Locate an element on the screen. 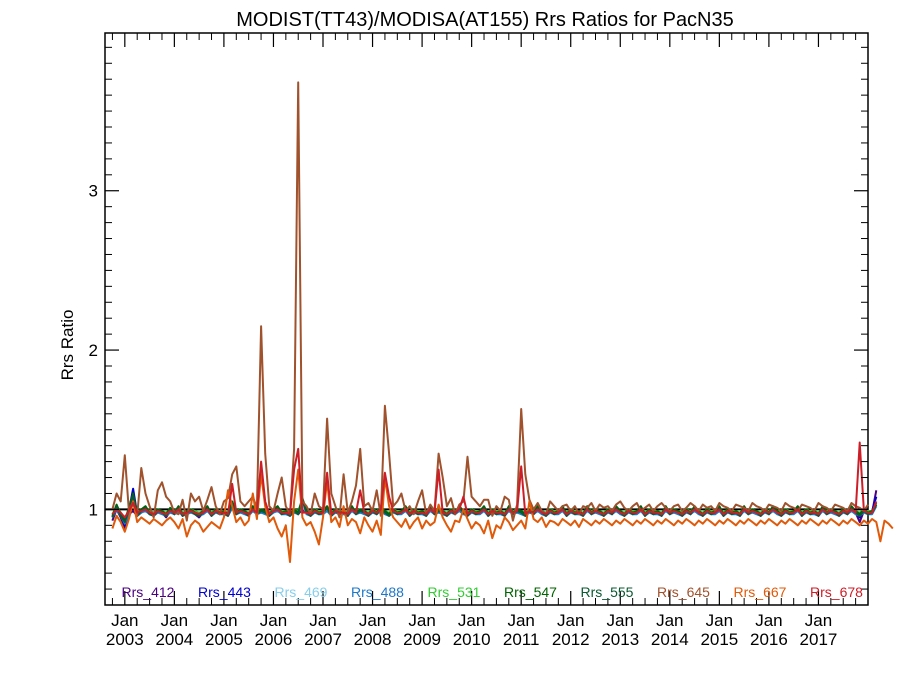 The height and width of the screenshot is (680, 900). legend-item-rrs-645: Rrs_645 is located at coordinates (683, 592).